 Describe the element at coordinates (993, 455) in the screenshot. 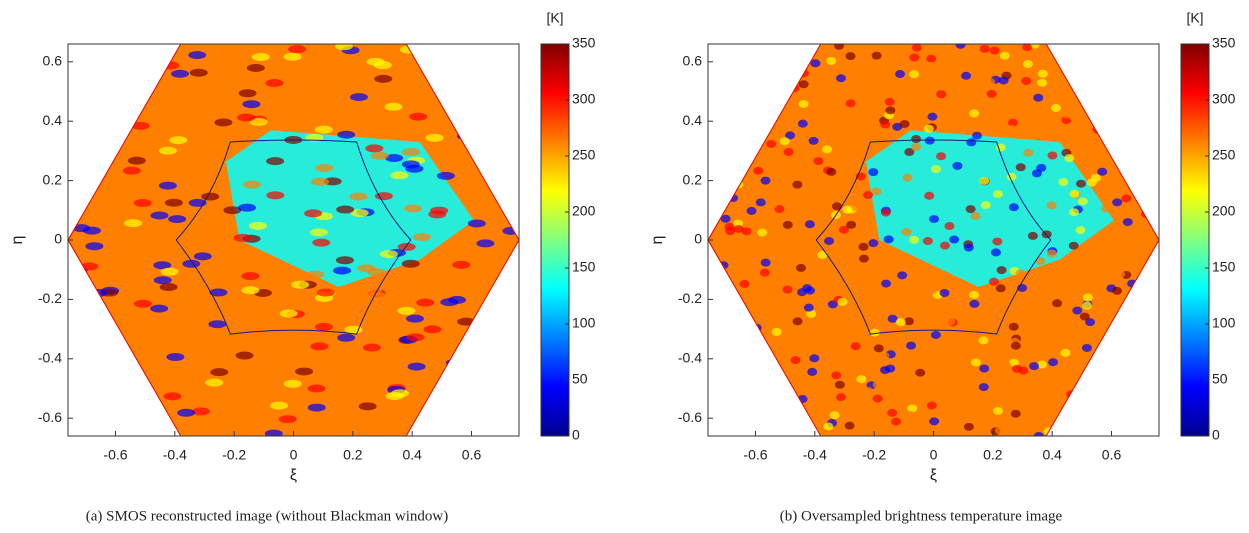

I see `x-tick-label: 0.2` at that location.